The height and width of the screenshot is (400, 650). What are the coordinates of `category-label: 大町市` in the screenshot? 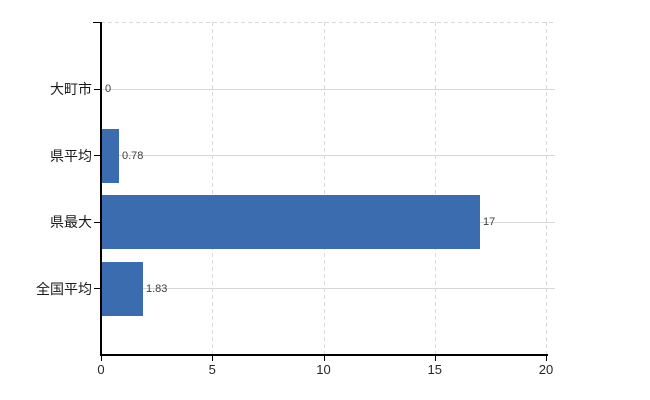 It's located at (71, 89).